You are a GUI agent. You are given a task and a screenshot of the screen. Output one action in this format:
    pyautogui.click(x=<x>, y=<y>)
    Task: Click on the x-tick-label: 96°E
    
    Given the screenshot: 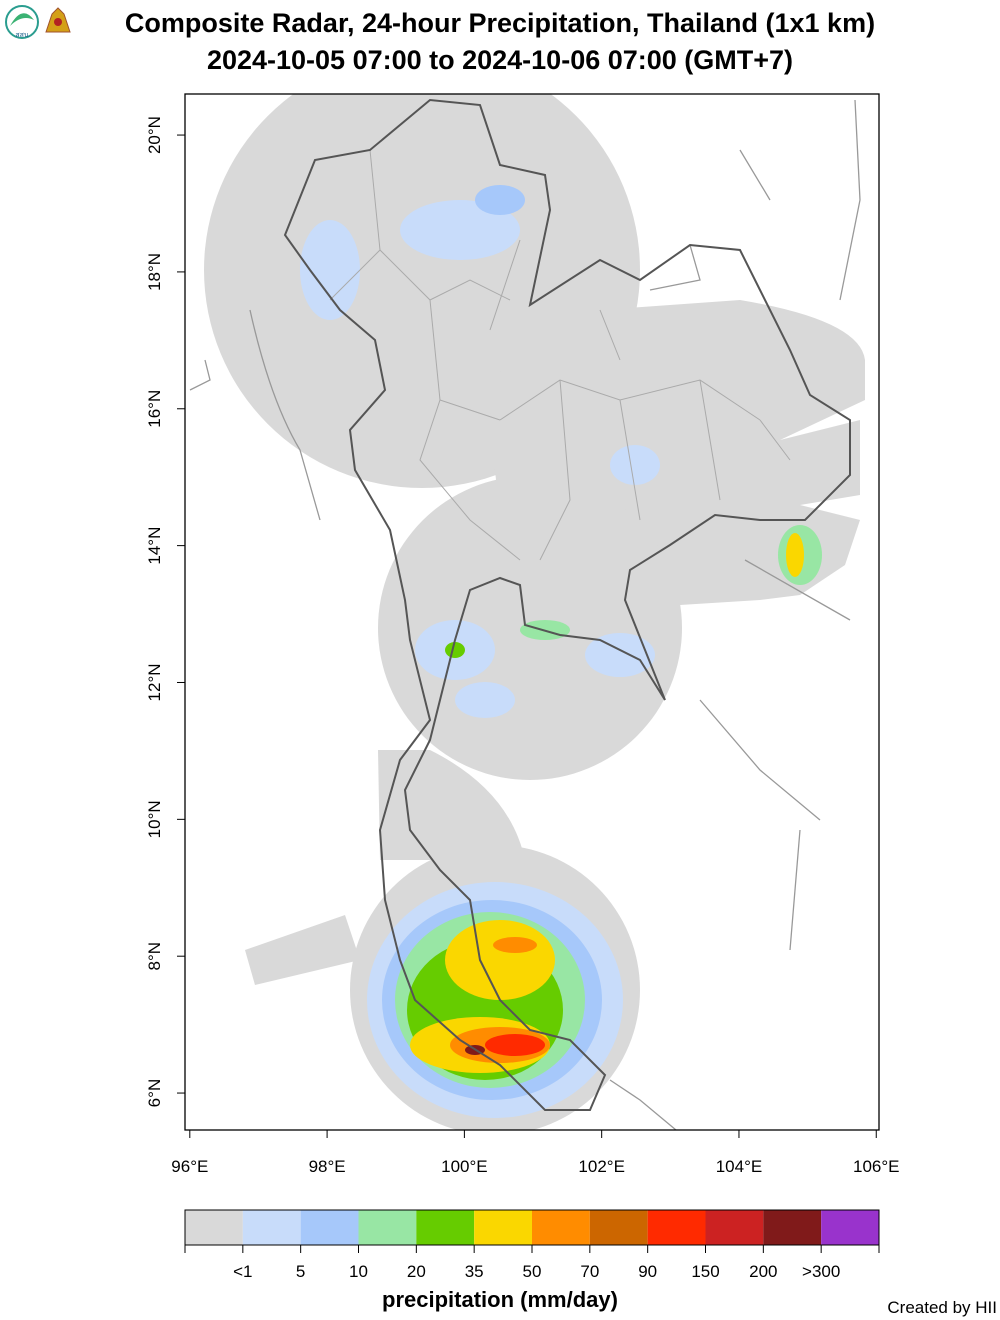 What is the action you would take?
    pyautogui.click(x=189, y=1166)
    